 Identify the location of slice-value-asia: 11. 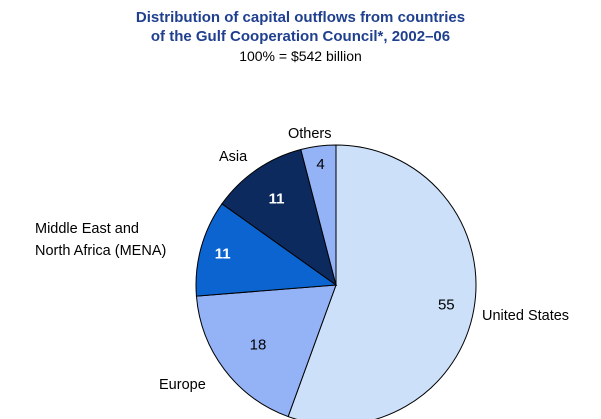
(277, 199).